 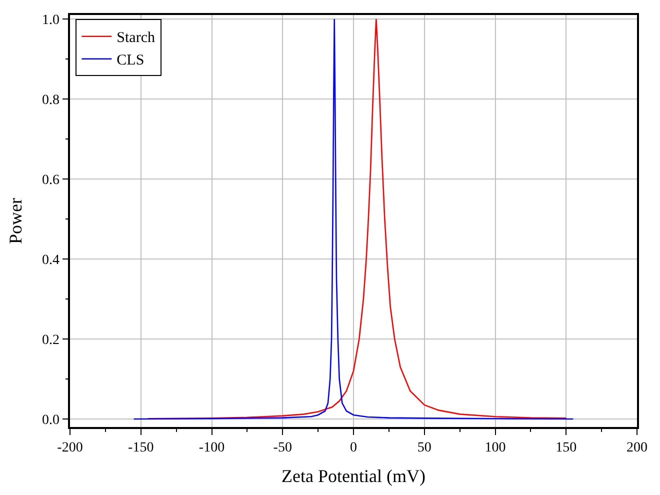 What do you see at coordinates (51, 420) in the screenshot?
I see `y-tick-label: 0.0` at bounding box center [51, 420].